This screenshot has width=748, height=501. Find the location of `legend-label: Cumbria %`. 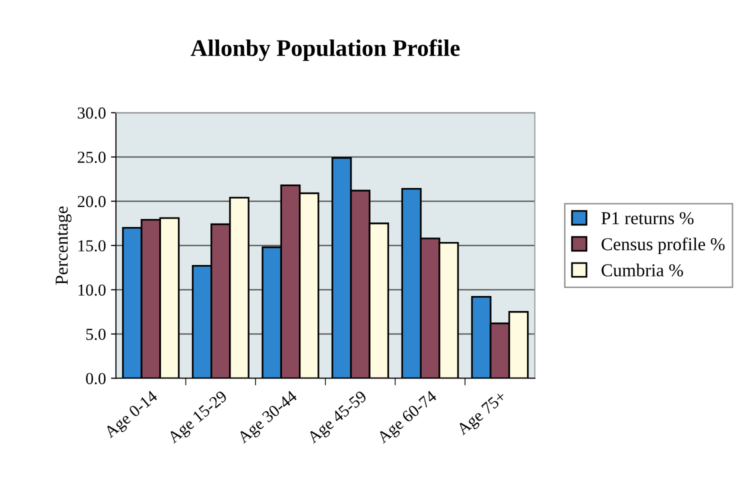

legend-label: Cumbria % is located at coordinates (643, 270).